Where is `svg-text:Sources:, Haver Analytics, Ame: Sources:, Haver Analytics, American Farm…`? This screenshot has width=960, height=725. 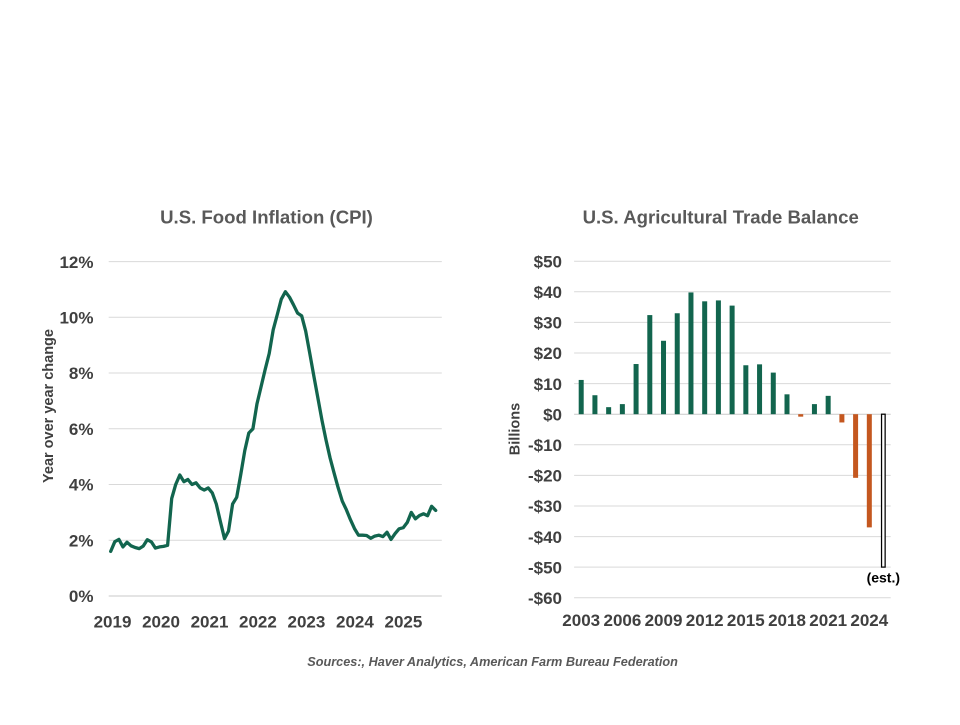 svg-text:Sources:, Haver Analytics, Ame: Sources:, Haver Analytics, American Farm… is located at coordinates (492, 662).